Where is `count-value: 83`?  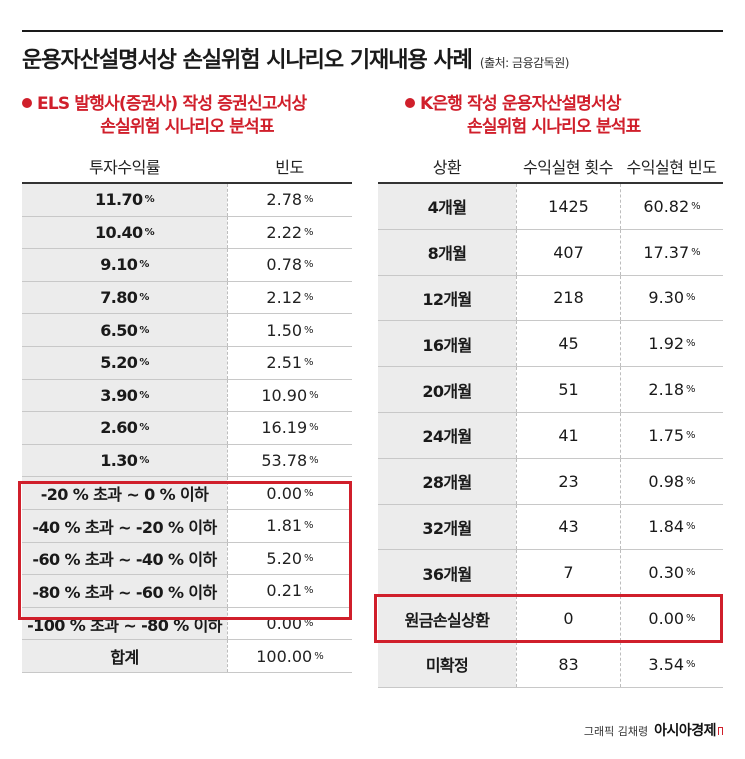
count-value: 83 is located at coordinates (568, 664).